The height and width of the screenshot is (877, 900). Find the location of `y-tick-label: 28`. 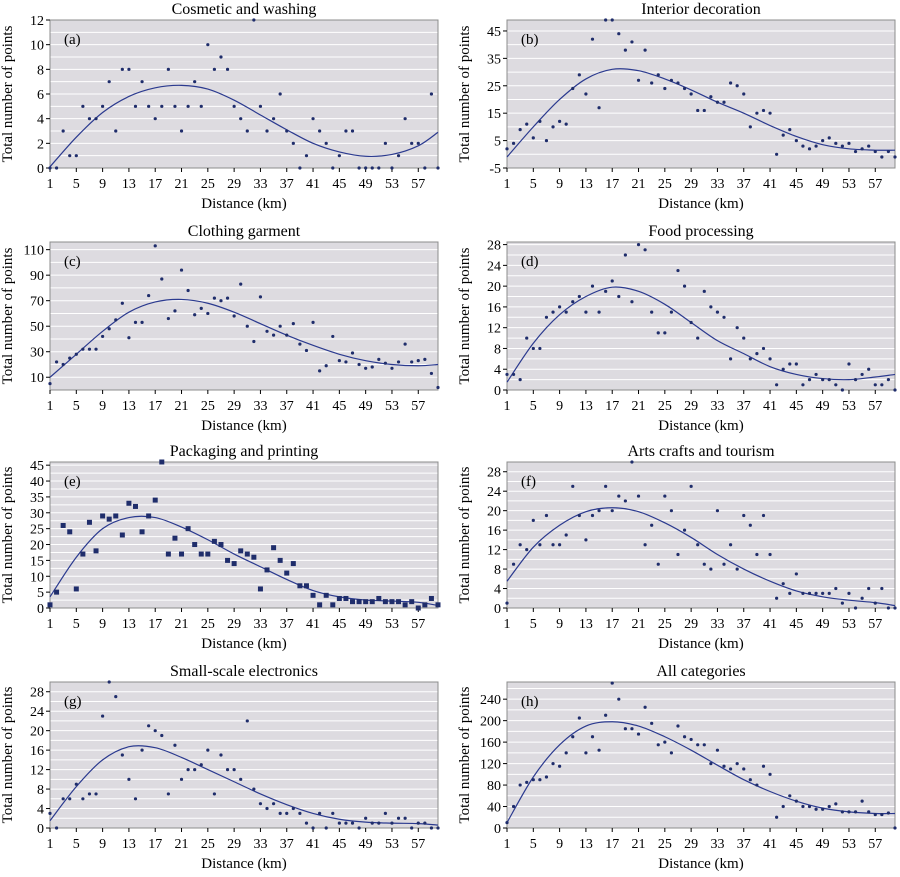

y-tick-label: 28 is located at coordinates (37, 693).